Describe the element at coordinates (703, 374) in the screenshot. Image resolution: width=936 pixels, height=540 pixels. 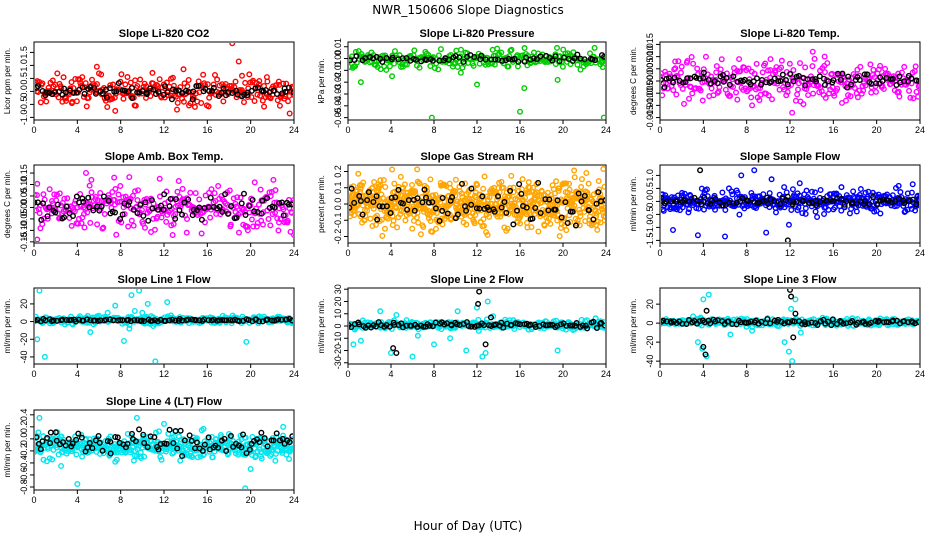
I see `x-tick-label: 4` at that location.